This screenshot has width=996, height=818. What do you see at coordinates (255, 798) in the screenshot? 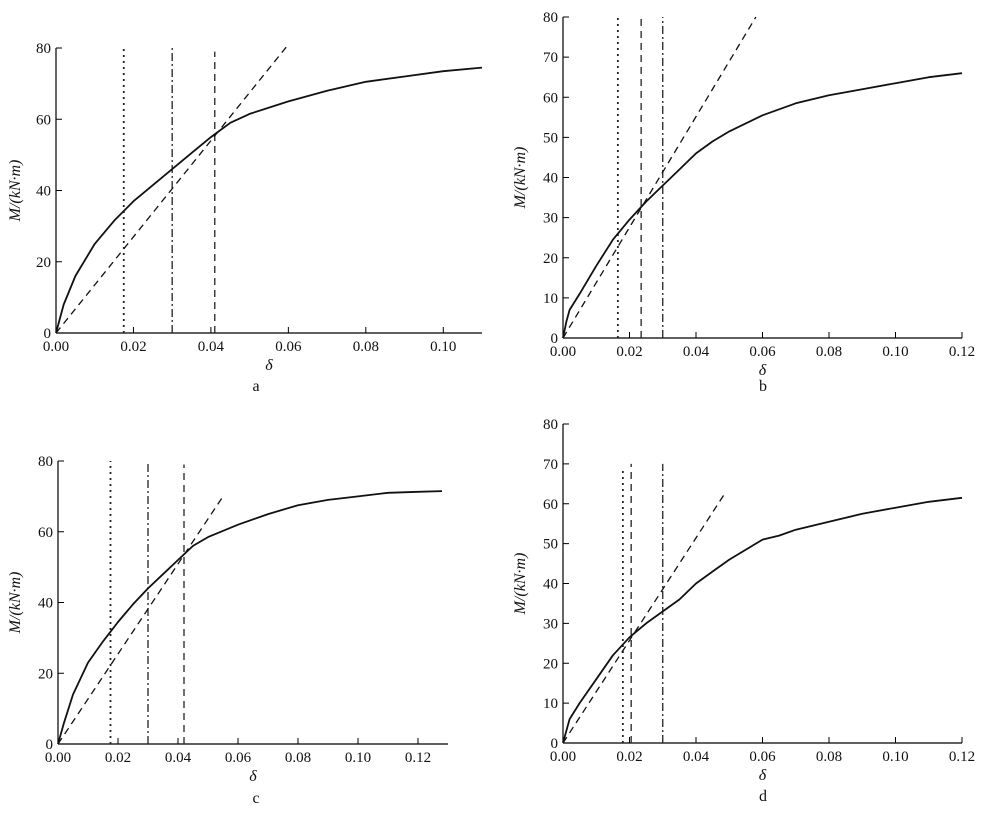
I see `panel-label: c` at bounding box center [255, 798].